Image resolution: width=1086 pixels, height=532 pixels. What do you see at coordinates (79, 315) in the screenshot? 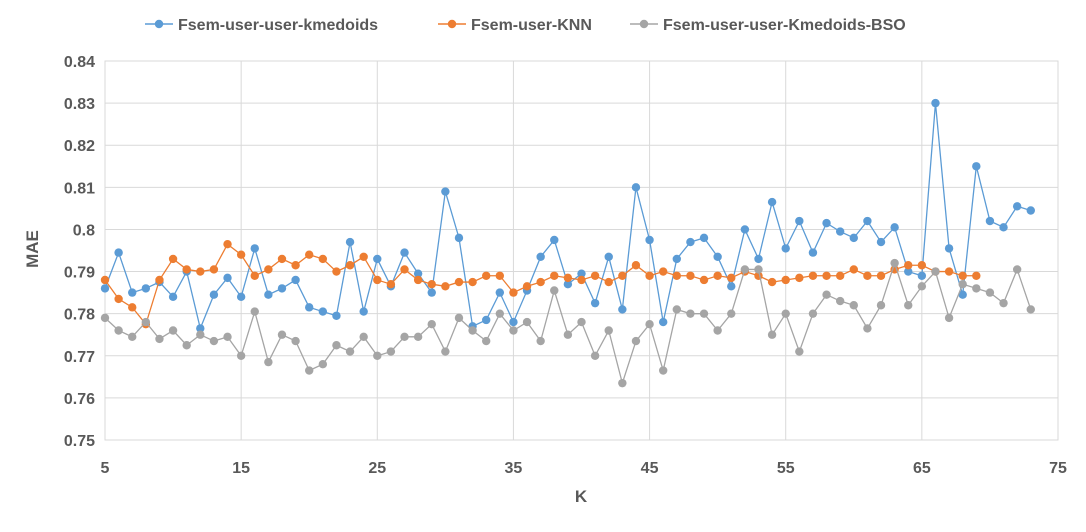
I see `y-tick-label: 0.78` at bounding box center [79, 315].